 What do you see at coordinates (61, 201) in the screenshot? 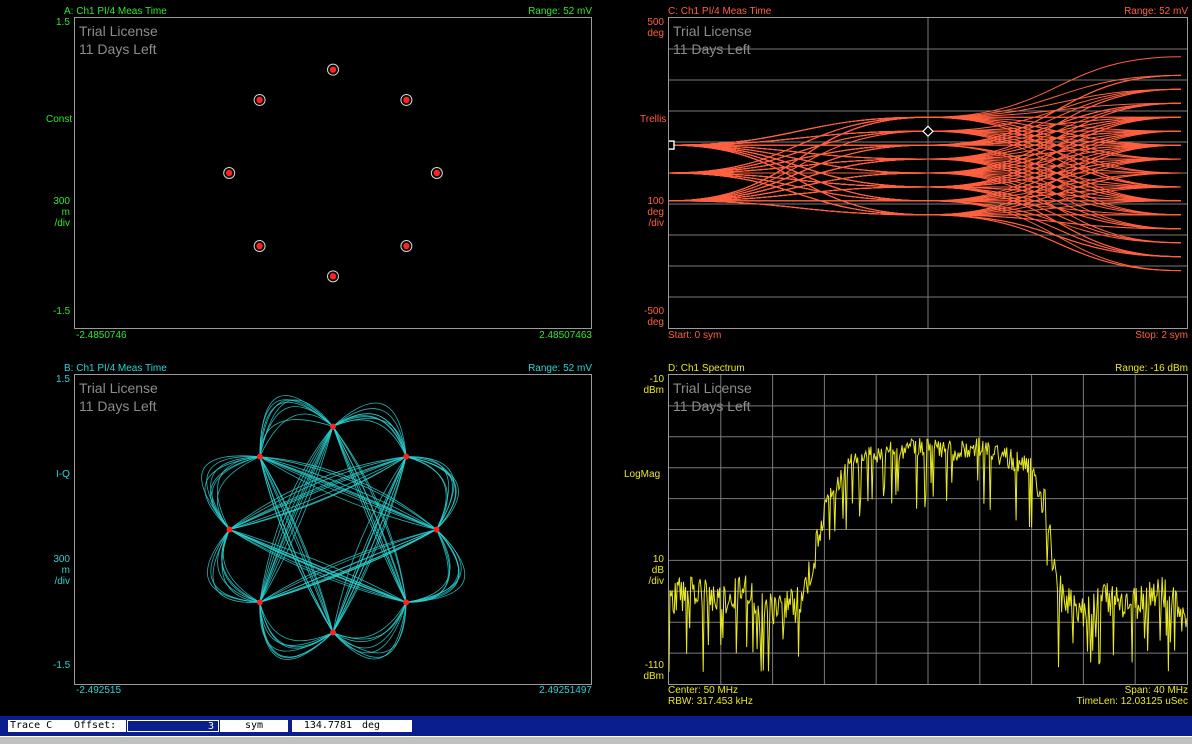
I see `panel-a-y-scale-1: 300` at bounding box center [61, 201].